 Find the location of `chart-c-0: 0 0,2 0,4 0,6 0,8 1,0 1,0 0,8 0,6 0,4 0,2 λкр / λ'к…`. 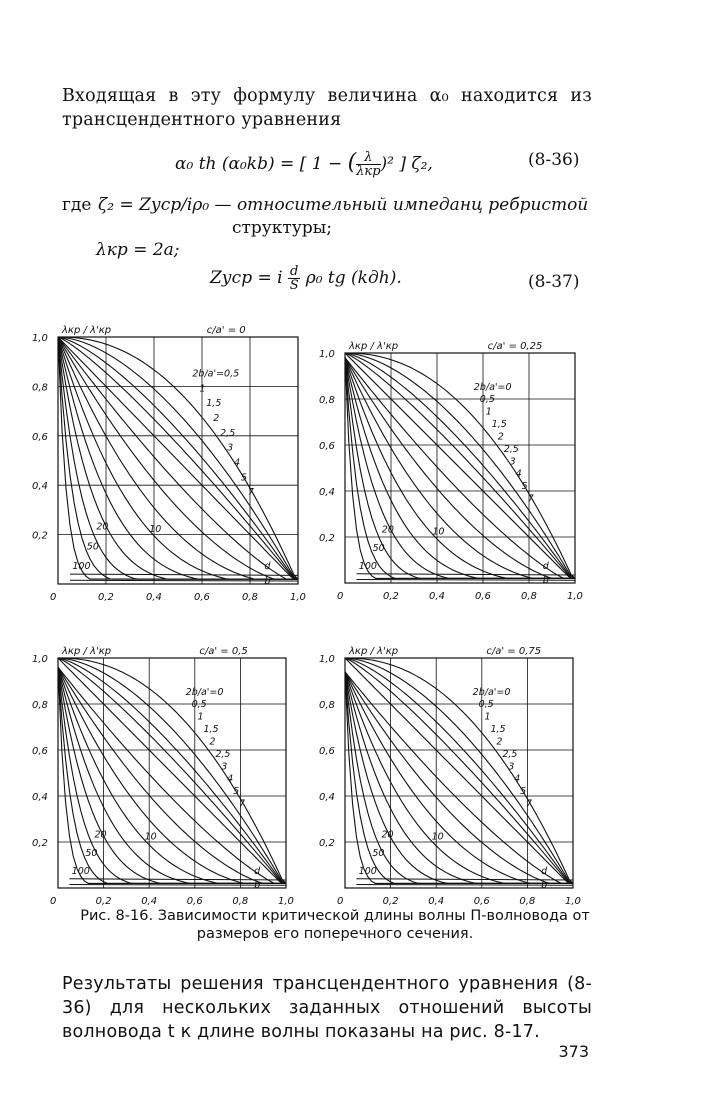

chart-c-0: 0 0,2 0,4 0,6 0,8 1,0 1,0 0,8 0,6 0,4 0,2 λкр / λ'к… is located at coordinates (169, 464).